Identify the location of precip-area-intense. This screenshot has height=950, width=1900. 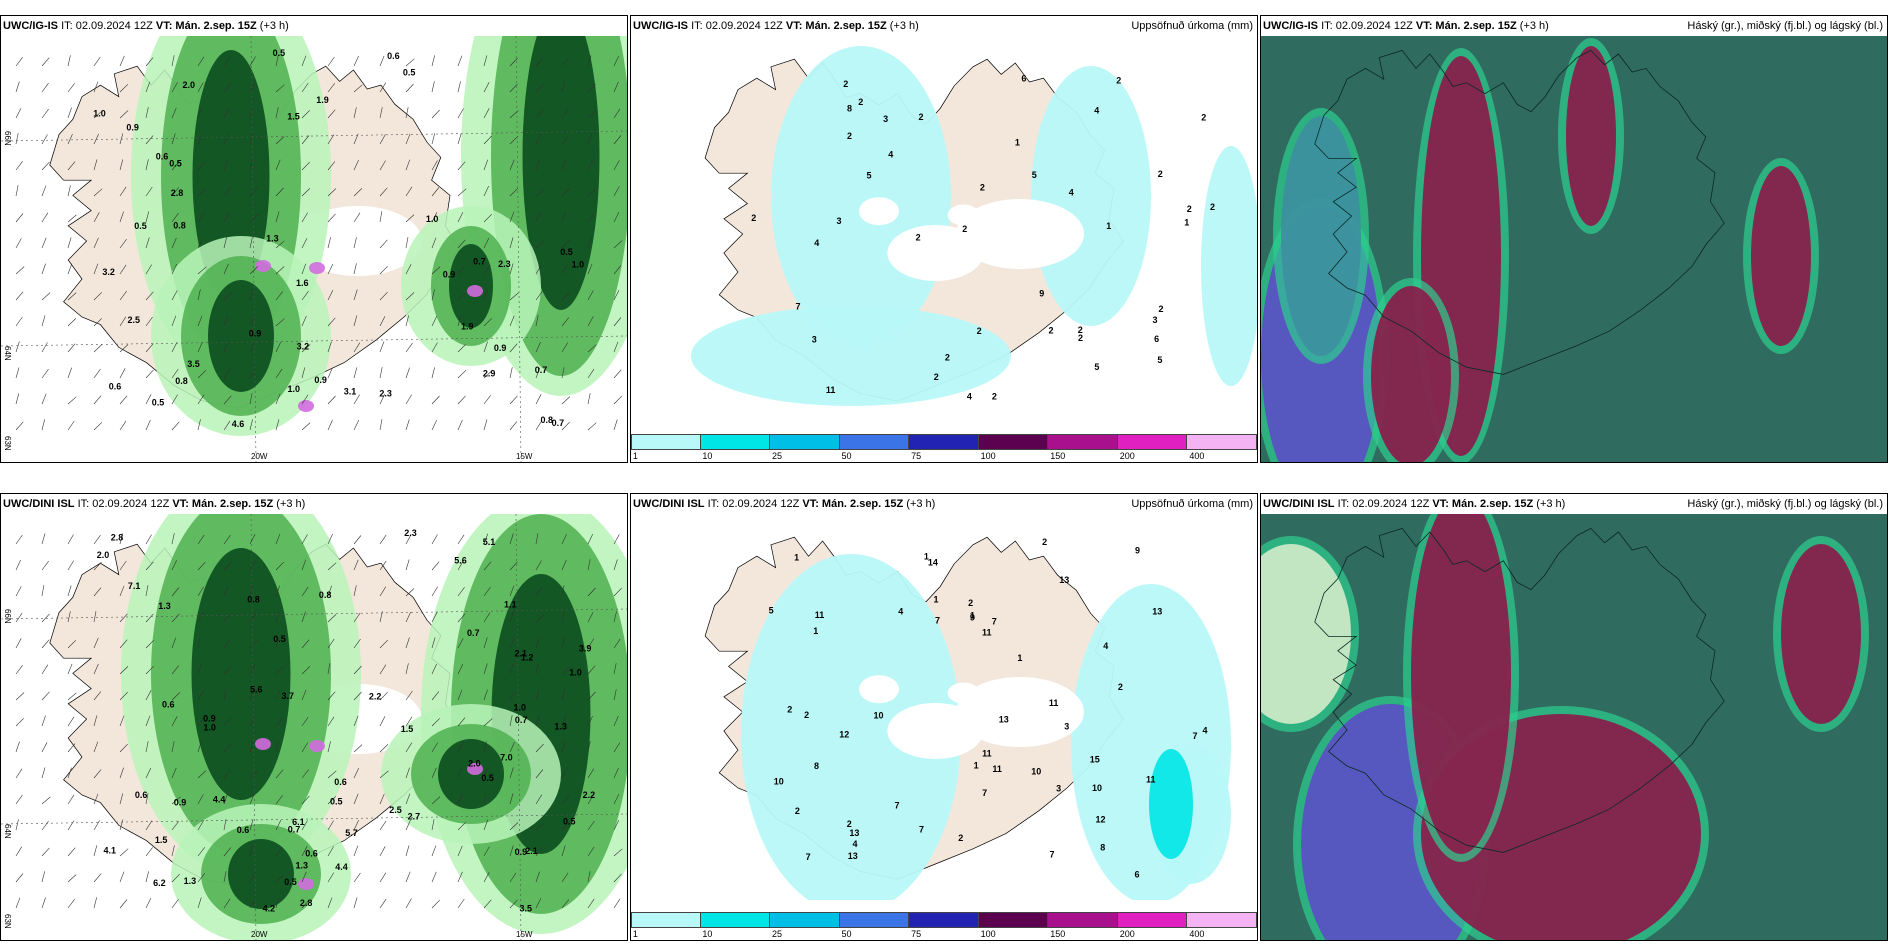
(306, 884).